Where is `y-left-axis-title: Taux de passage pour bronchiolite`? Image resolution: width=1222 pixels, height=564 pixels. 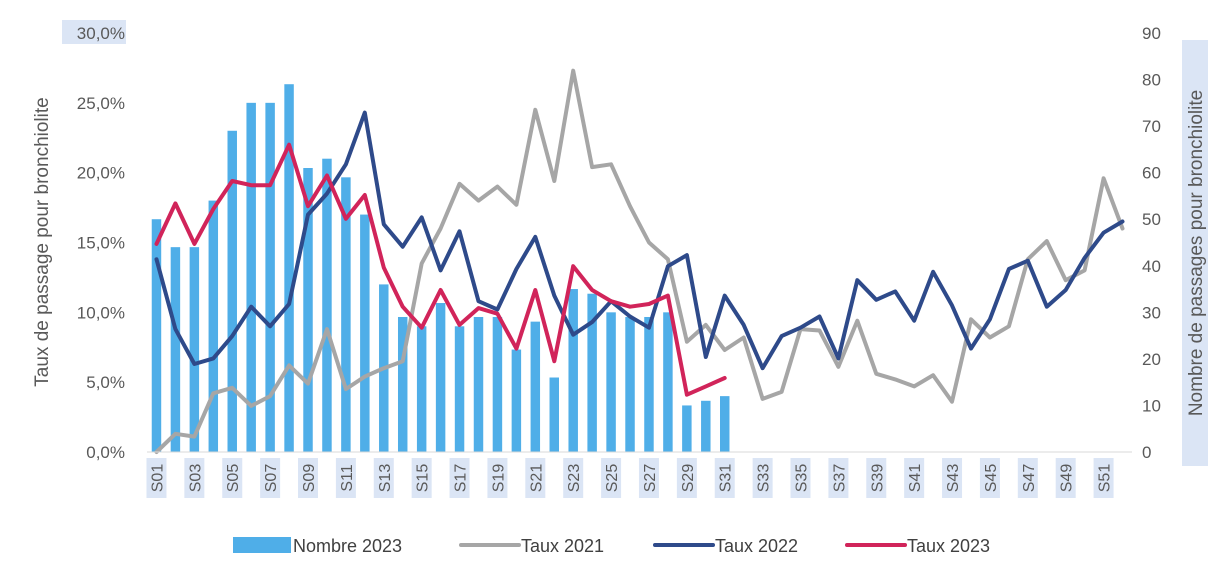
y-left-axis-title: Taux de passage pour bronchiolite is located at coordinates (42, 241).